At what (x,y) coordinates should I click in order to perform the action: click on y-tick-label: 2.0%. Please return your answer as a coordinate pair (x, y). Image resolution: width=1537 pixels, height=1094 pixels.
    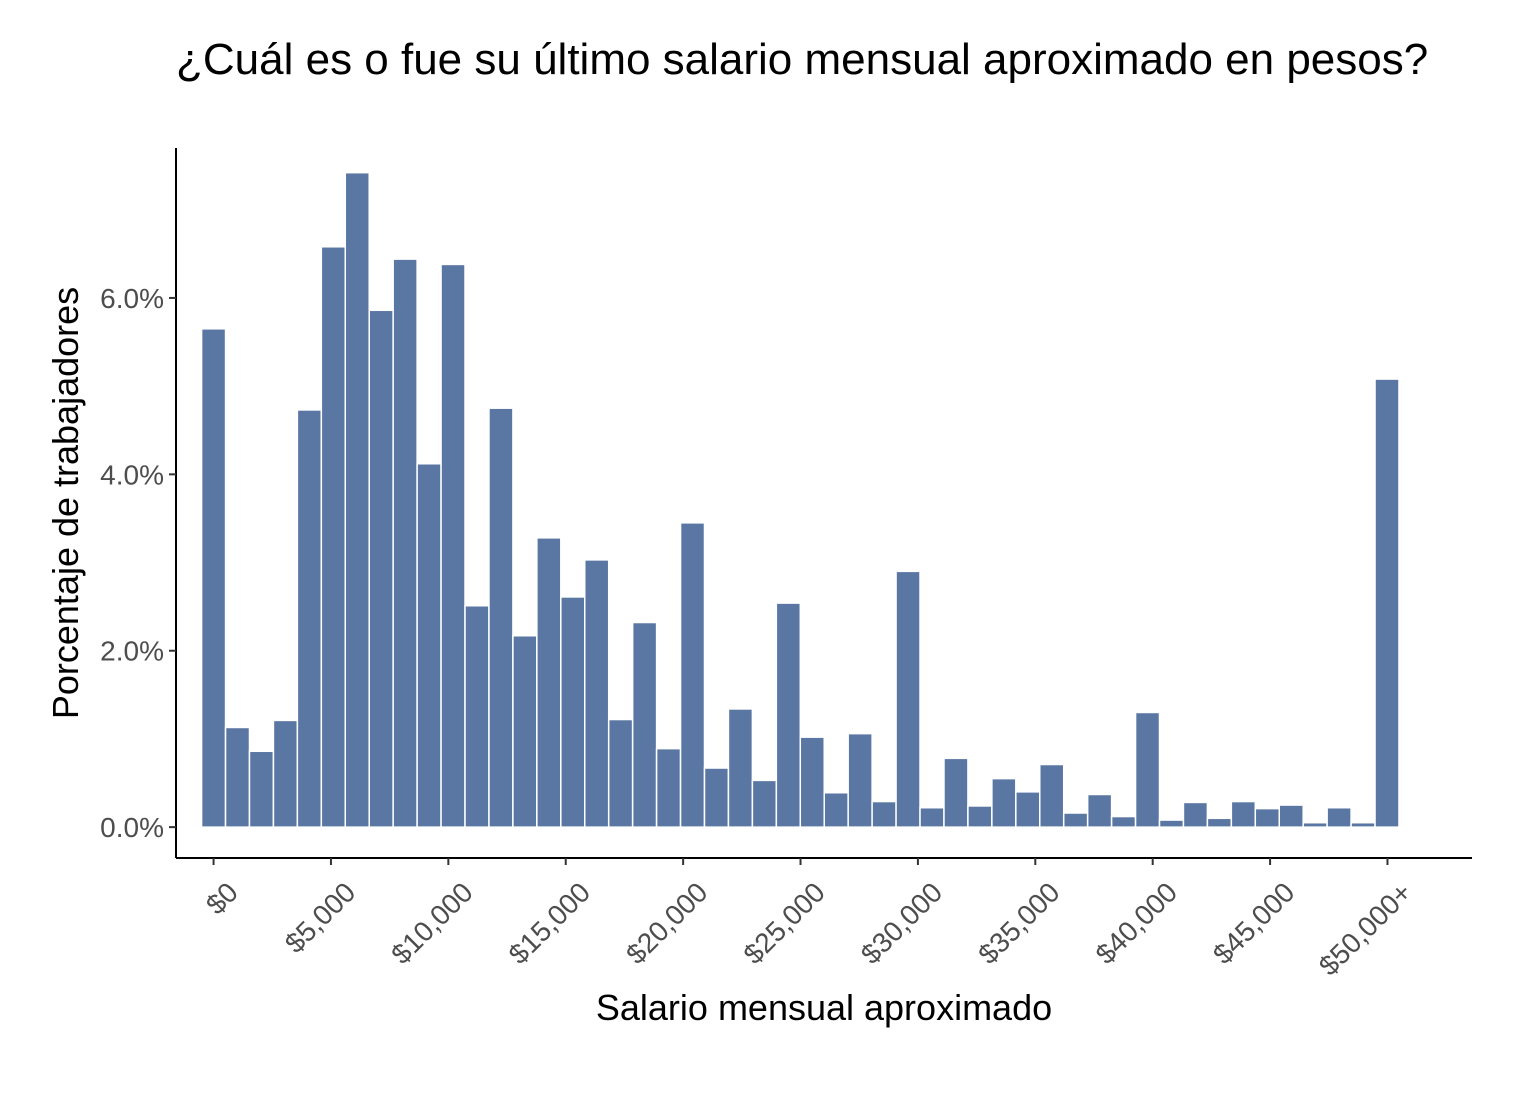
    Looking at the image, I should click on (132, 651).